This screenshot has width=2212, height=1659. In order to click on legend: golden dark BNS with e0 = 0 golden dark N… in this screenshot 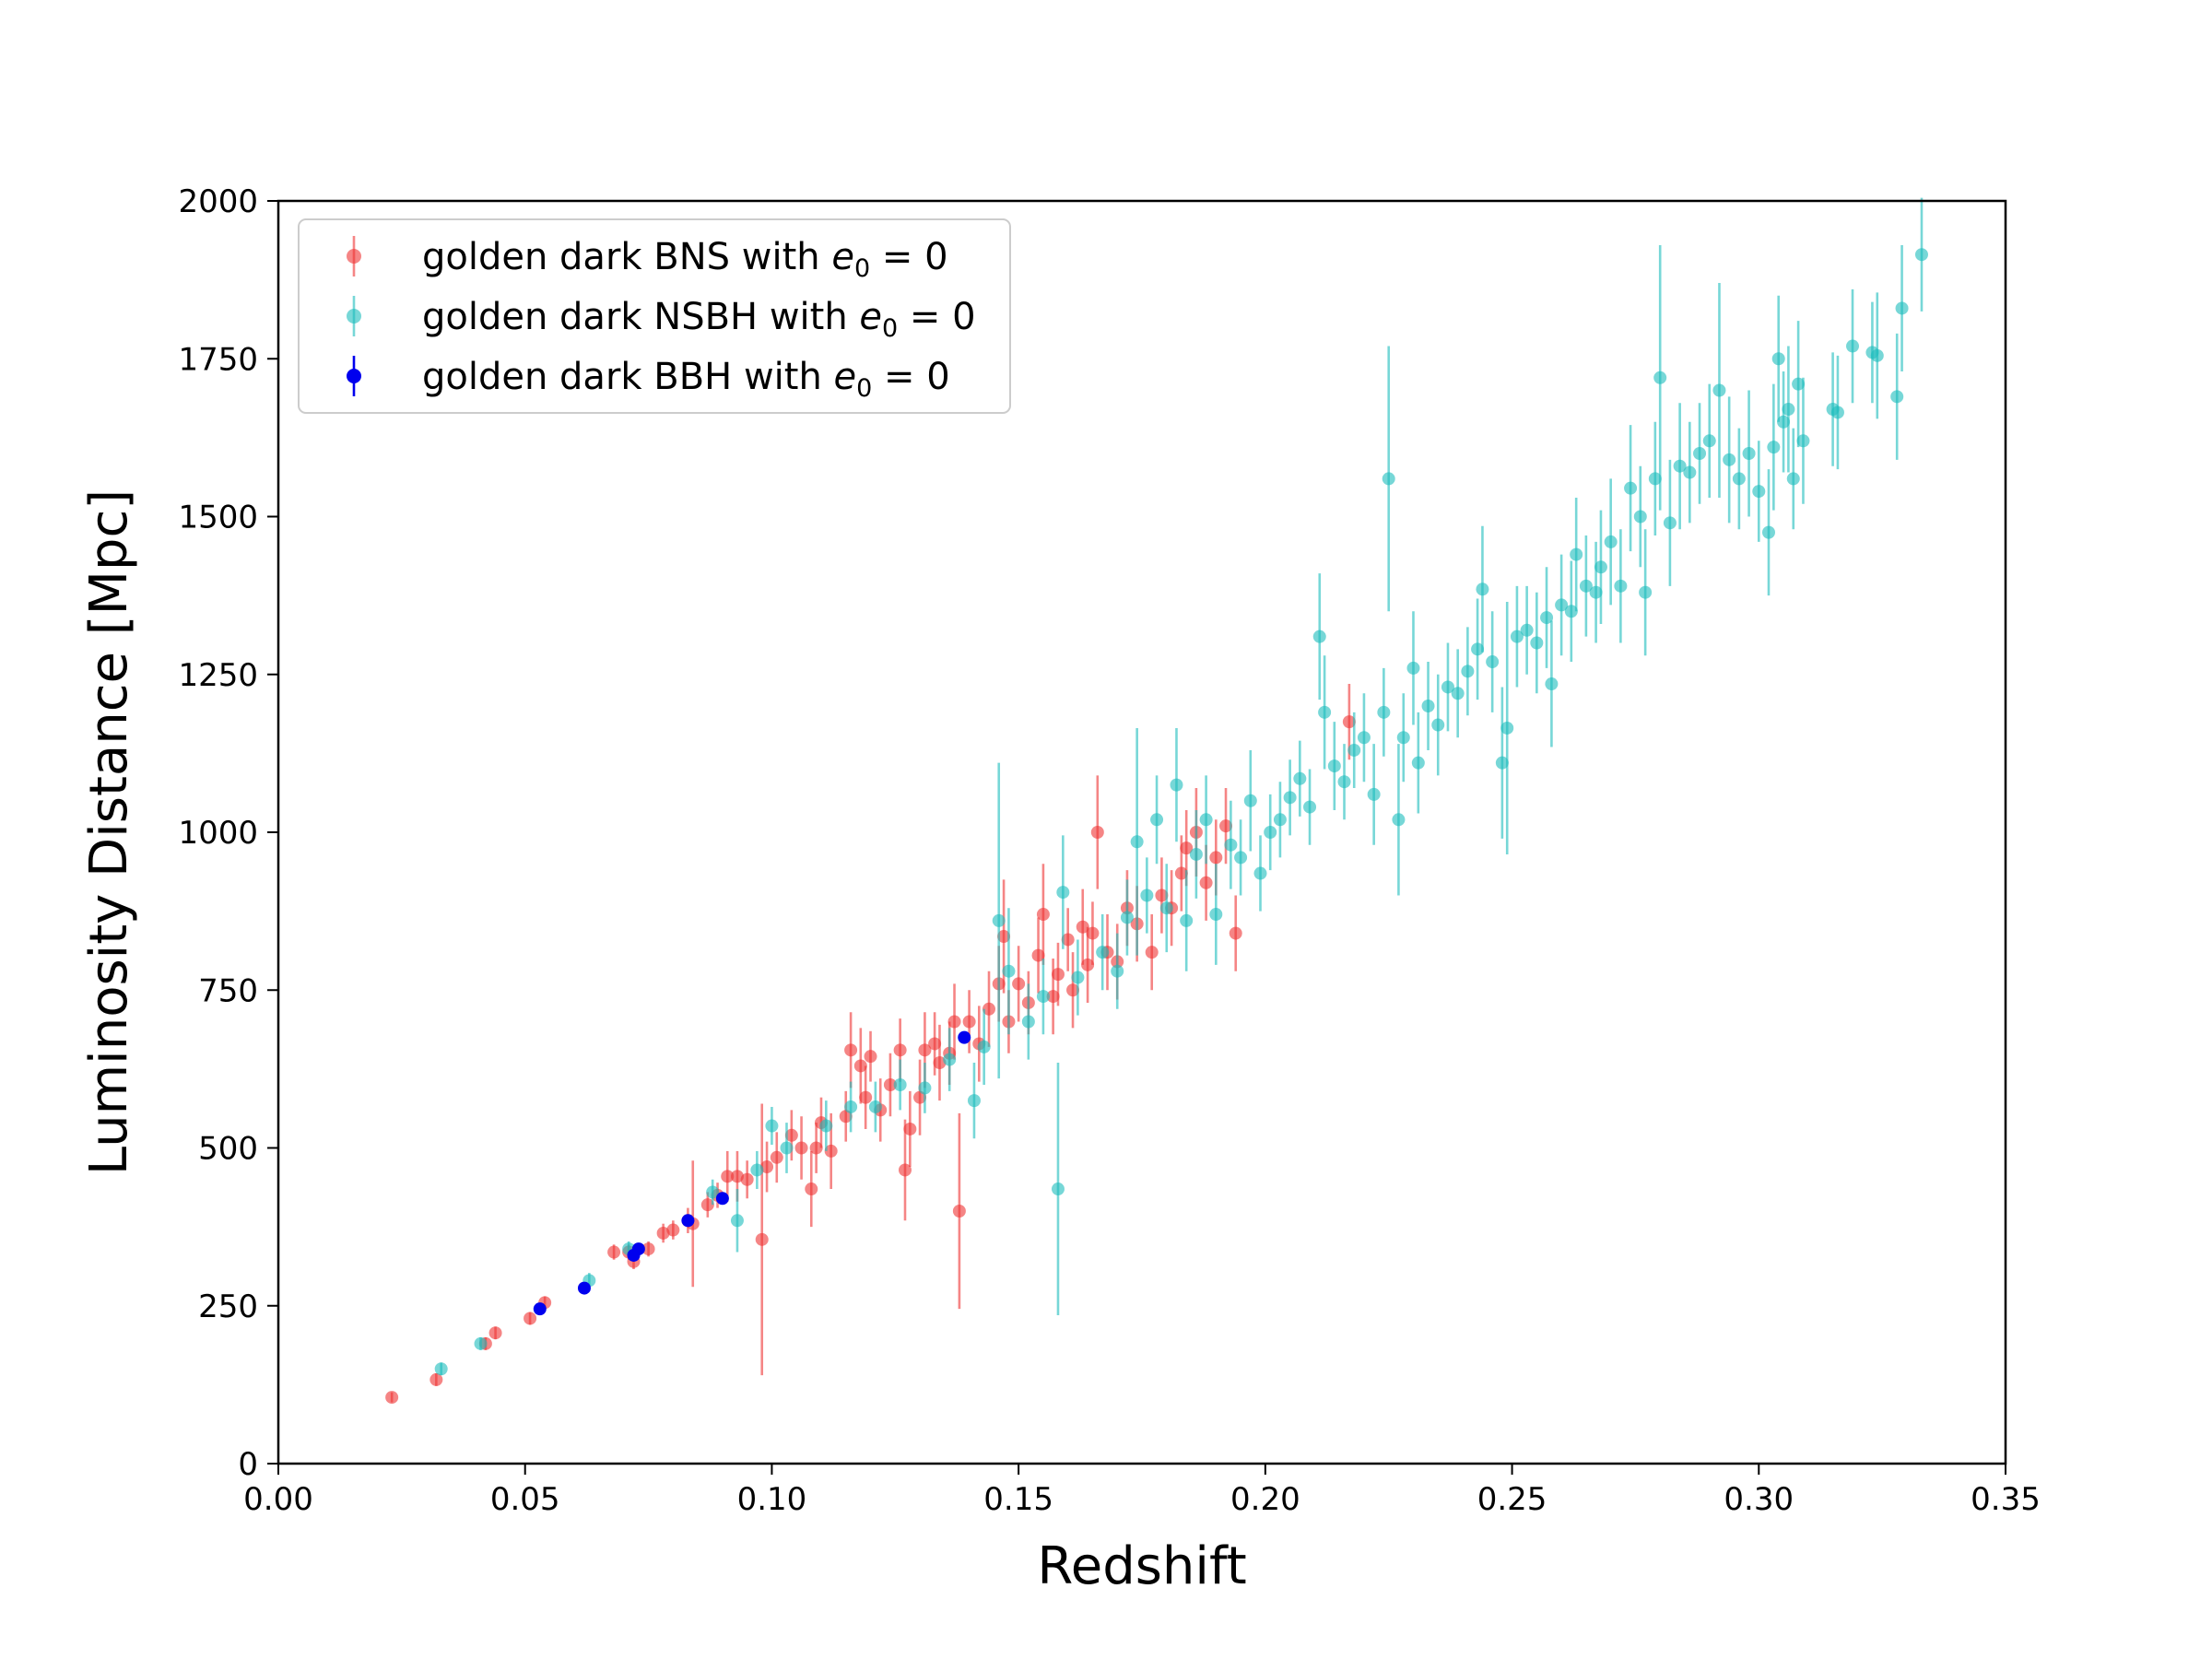, I will do `click(654, 316)`.